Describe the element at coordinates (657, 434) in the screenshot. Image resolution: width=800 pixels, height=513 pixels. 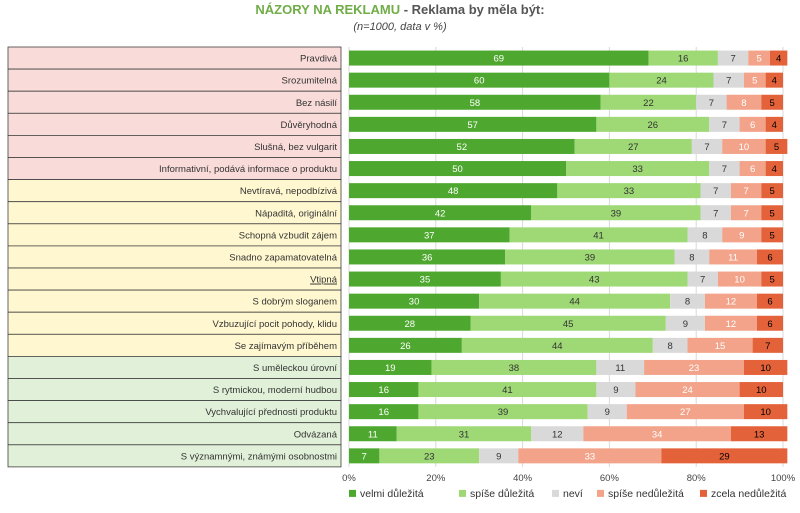
I see `bar-value-label: 34` at that location.